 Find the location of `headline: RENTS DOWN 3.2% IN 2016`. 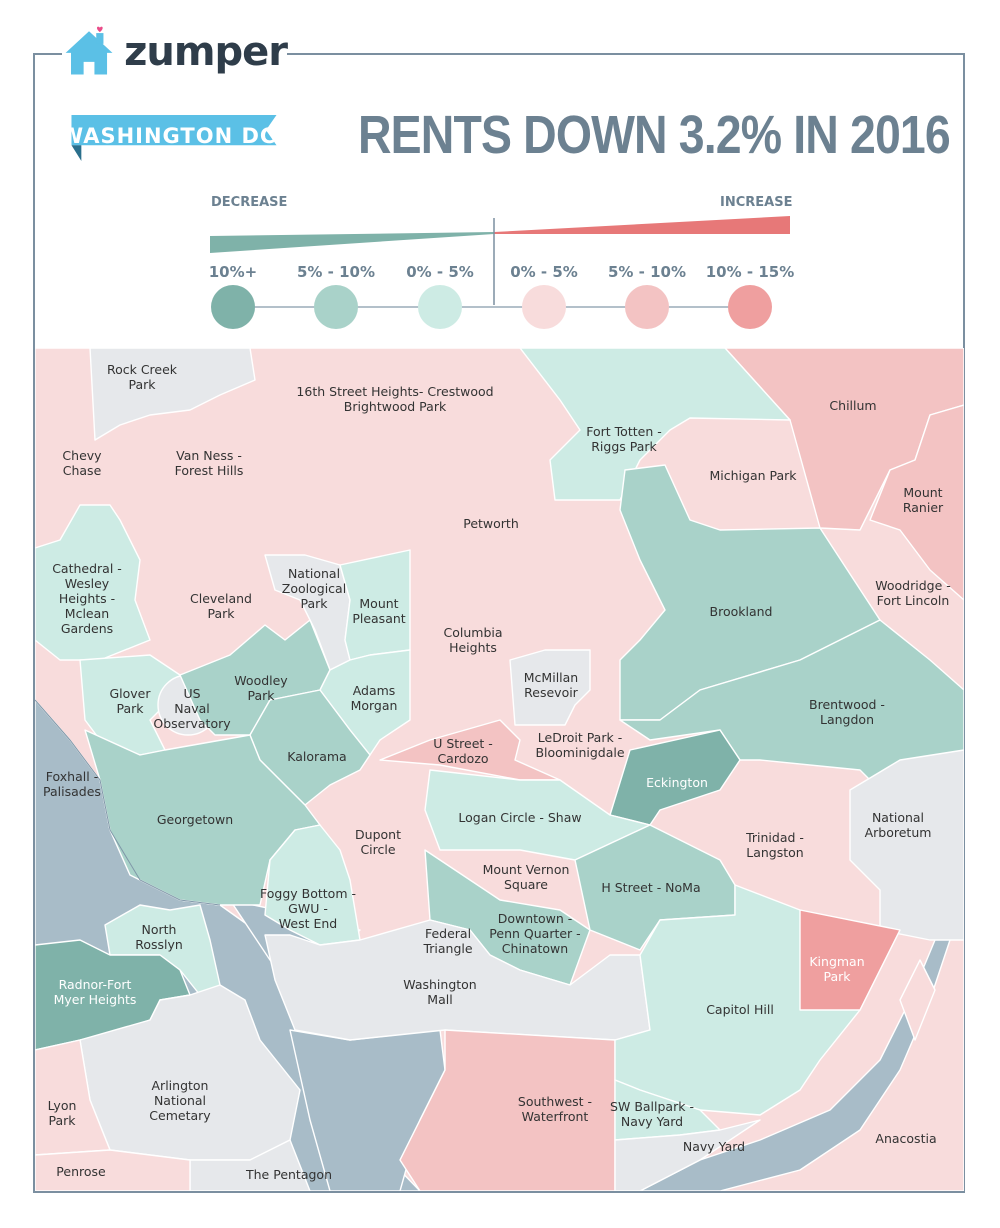

headline: RENTS DOWN 3.2% IN 2016 is located at coordinates (654, 135).